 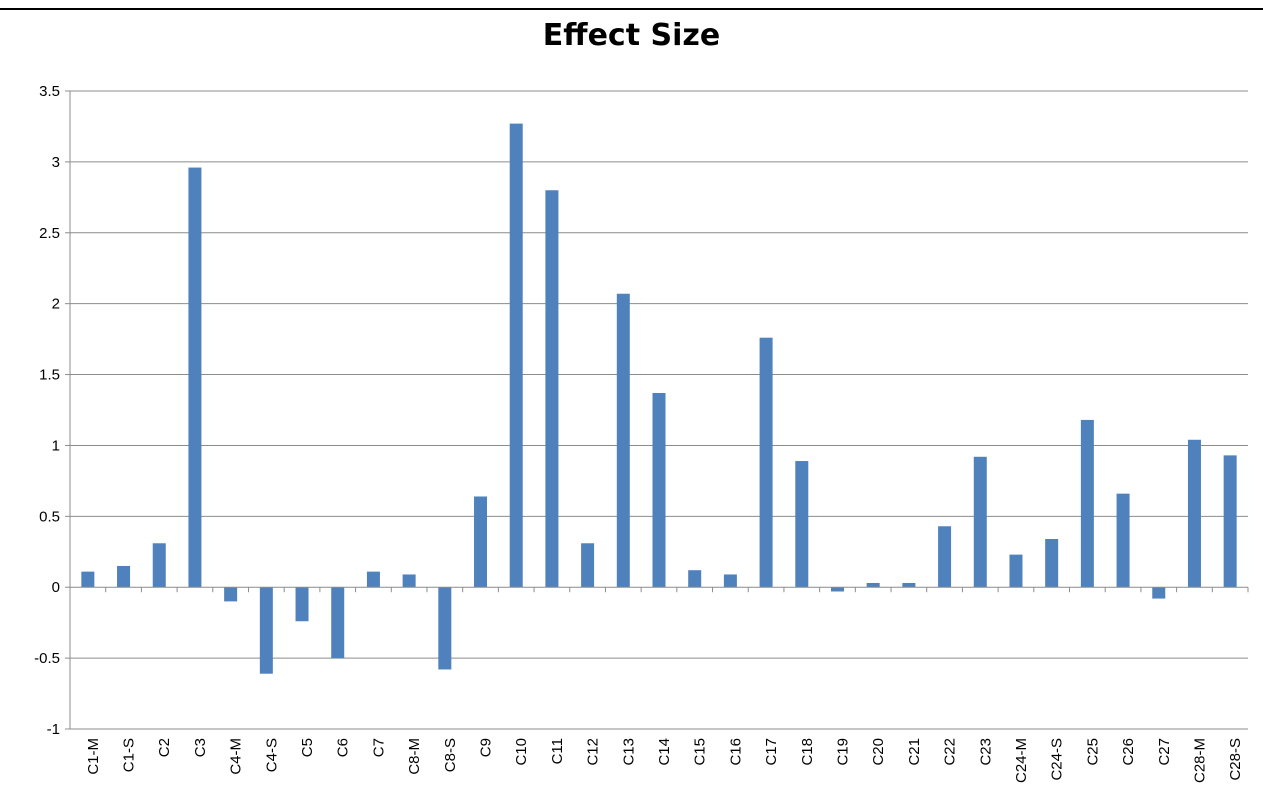 What do you see at coordinates (164, 747) in the screenshot?
I see `x-tick-label: C2` at bounding box center [164, 747].